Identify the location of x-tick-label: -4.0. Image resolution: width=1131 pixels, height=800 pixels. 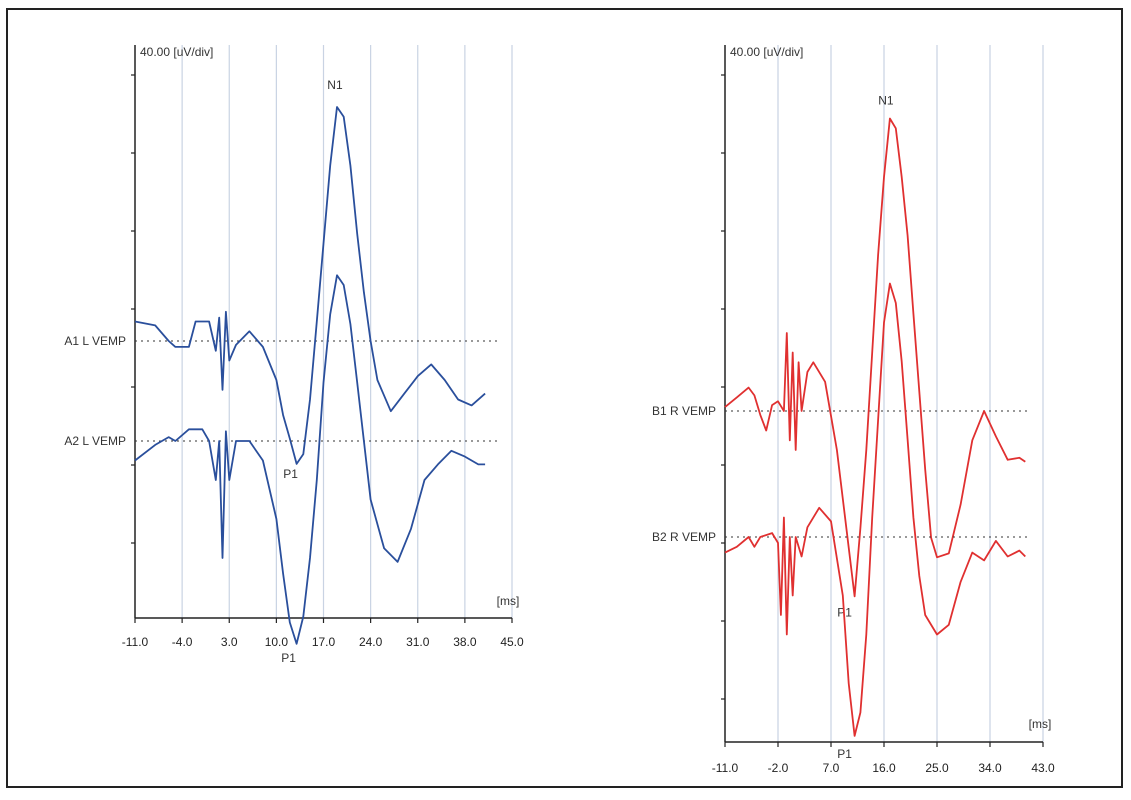
(182, 642).